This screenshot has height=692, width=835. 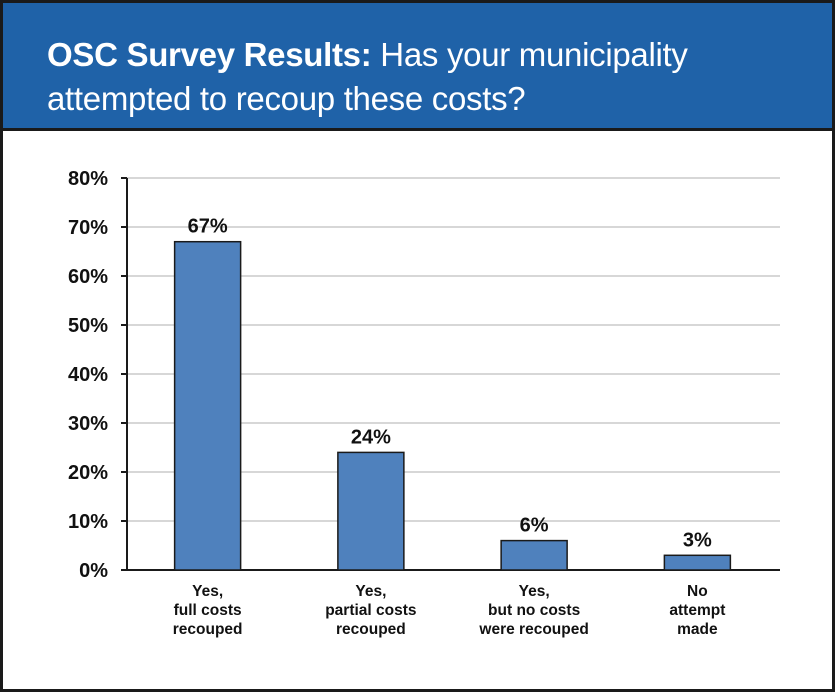 I want to click on x-category-label: made, so click(x=697, y=629).